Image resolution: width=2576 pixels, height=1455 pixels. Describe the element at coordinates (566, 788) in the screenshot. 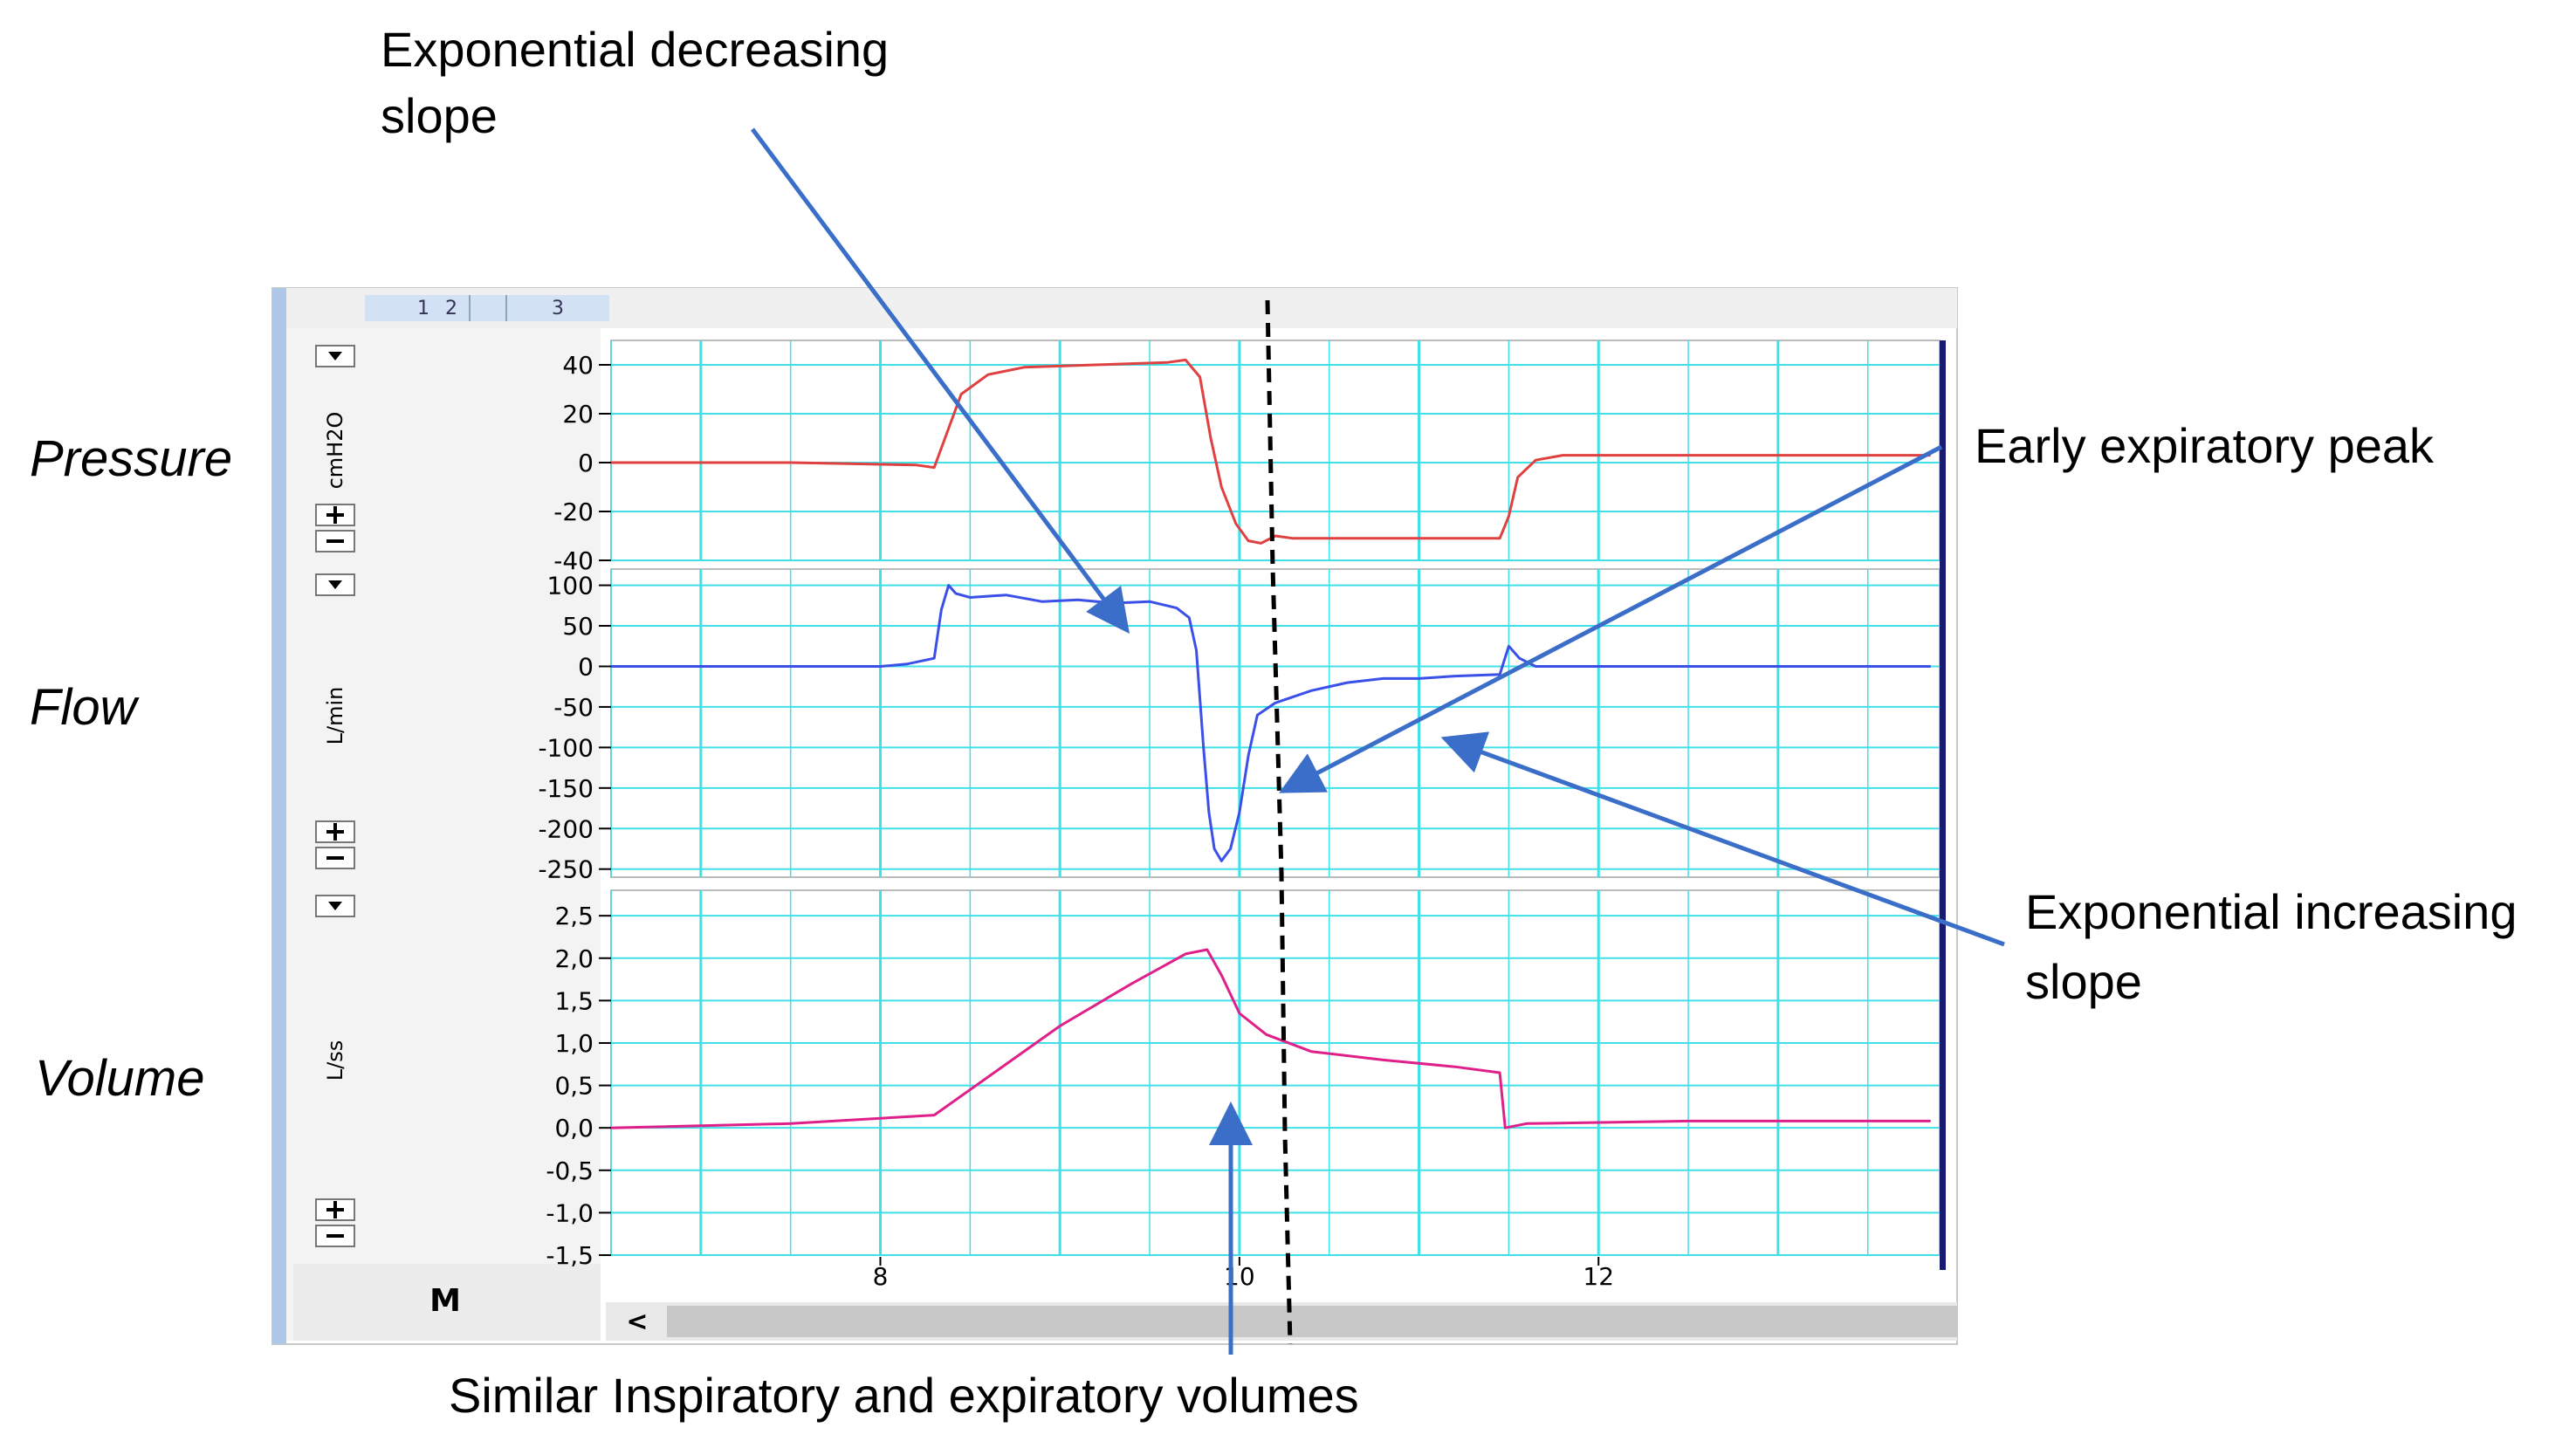

I see `flow-tick-label: -150` at that location.